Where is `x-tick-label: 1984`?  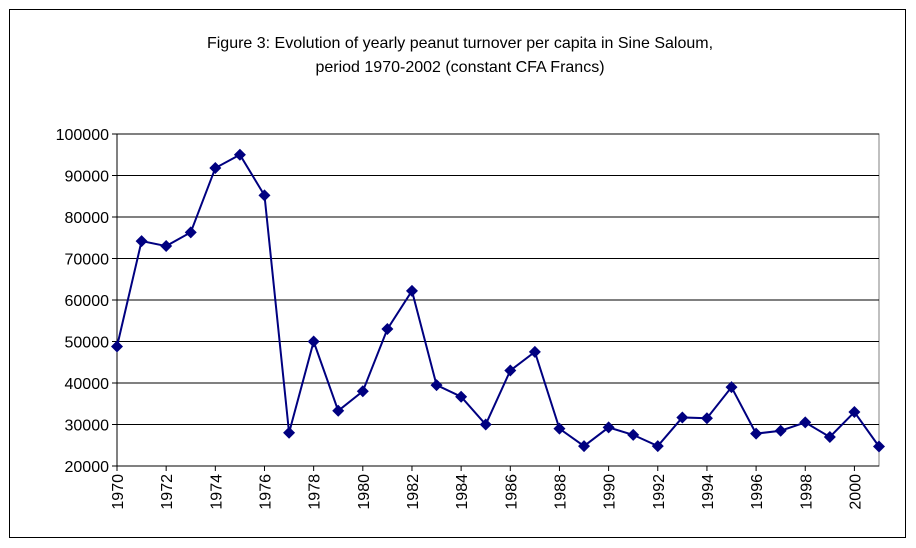
x-tick-label: 1984 is located at coordinates (462, 492).